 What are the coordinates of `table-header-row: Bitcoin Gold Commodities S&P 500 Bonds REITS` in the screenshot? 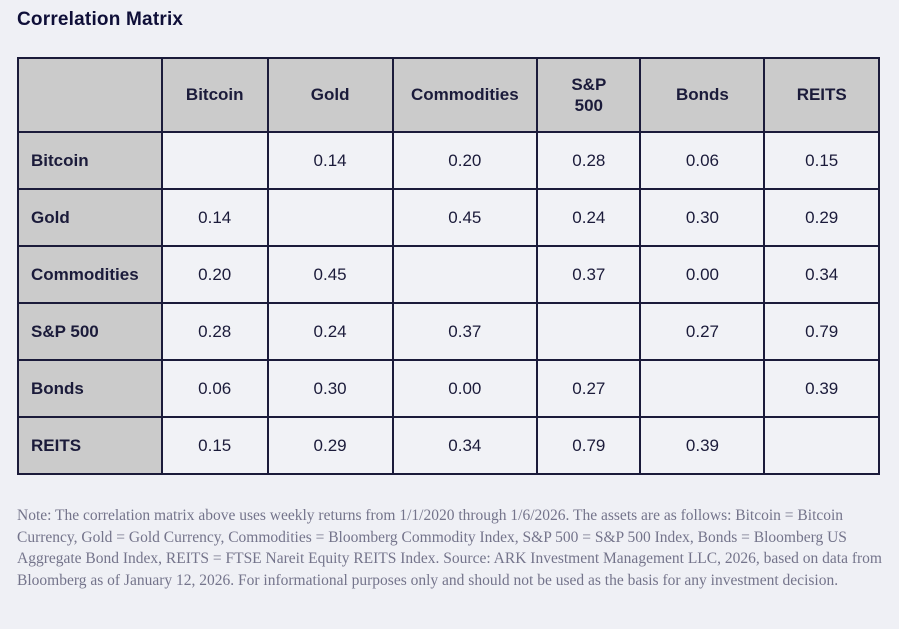 It's located at (448, 95).